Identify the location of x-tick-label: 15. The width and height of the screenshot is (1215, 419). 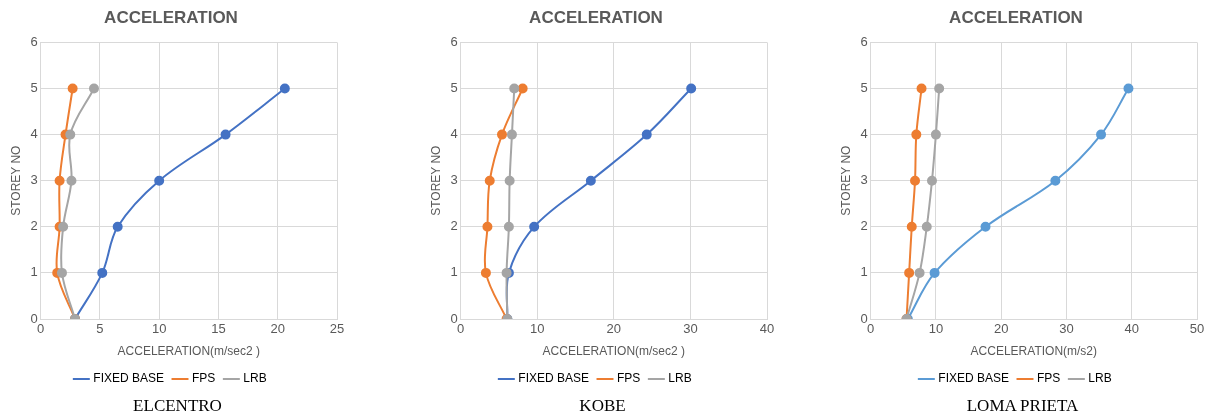
(218, 329).